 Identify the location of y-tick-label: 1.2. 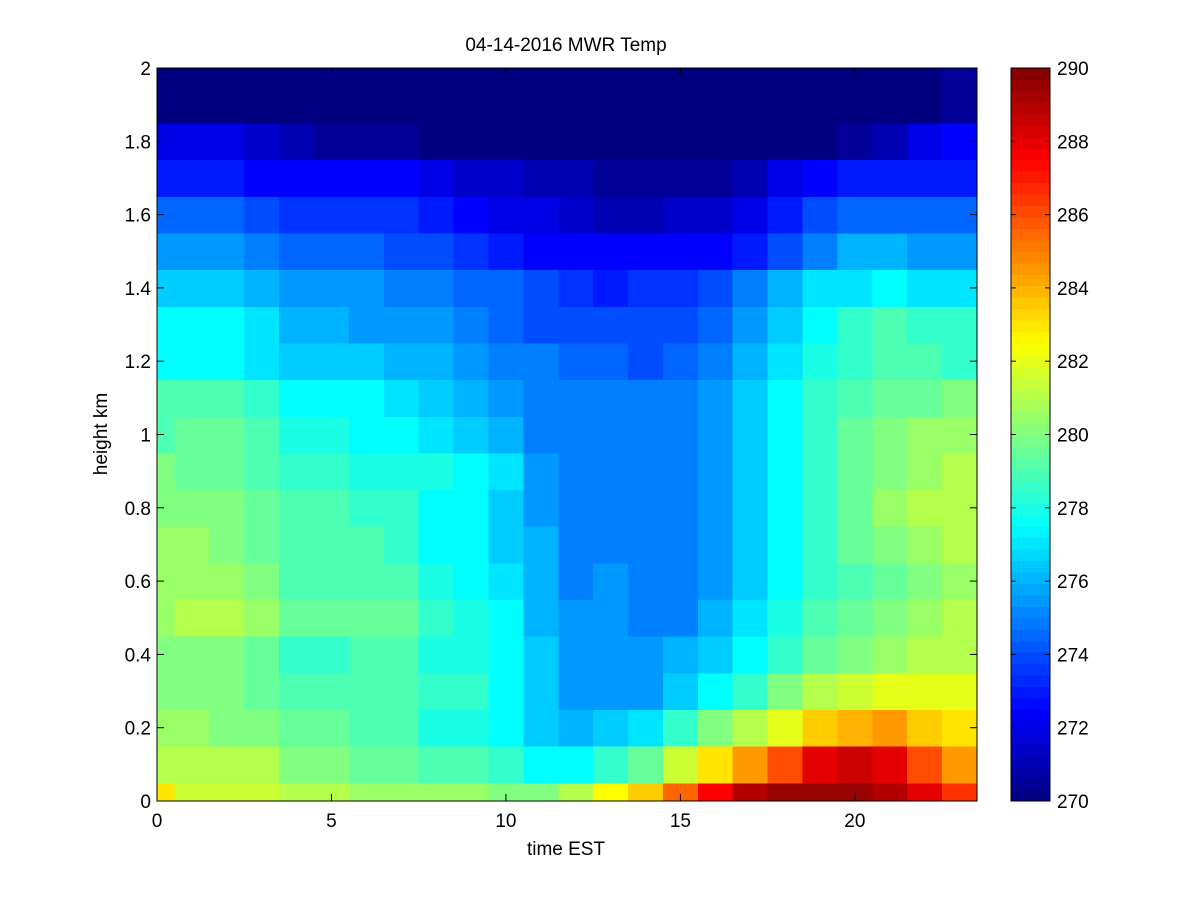
(138, 362).